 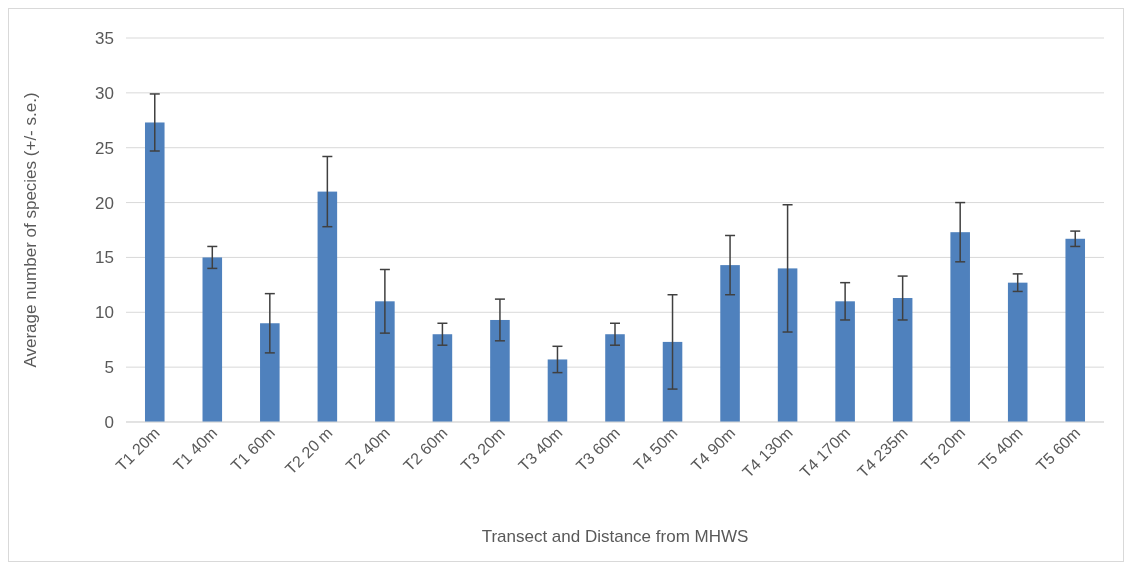 I want to click on x-tick-label: T2 40m, so click(x=367, y=449).